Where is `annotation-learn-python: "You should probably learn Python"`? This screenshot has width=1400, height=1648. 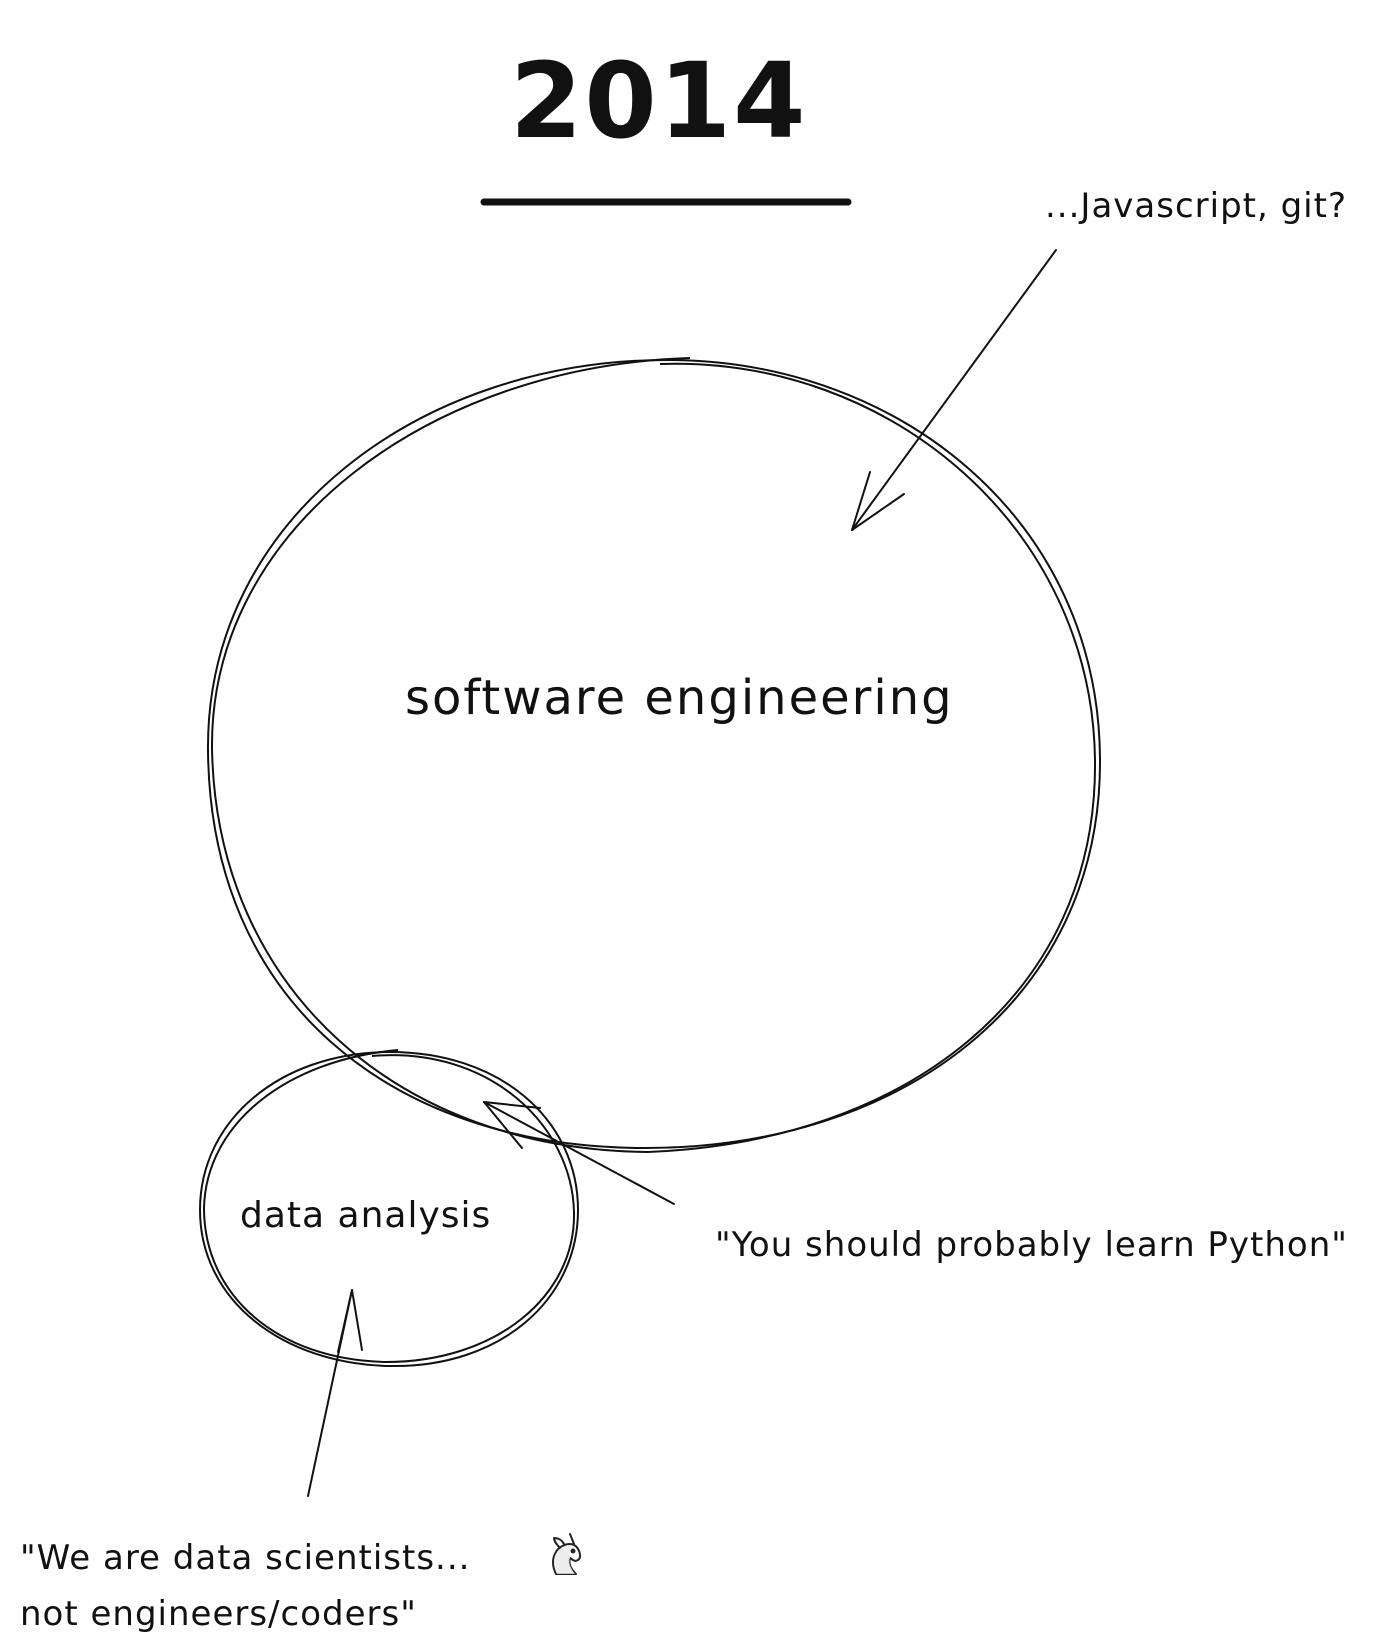 annotation-learn-python: "You should probably learn Python" is located at coordinates (1031, 1245).